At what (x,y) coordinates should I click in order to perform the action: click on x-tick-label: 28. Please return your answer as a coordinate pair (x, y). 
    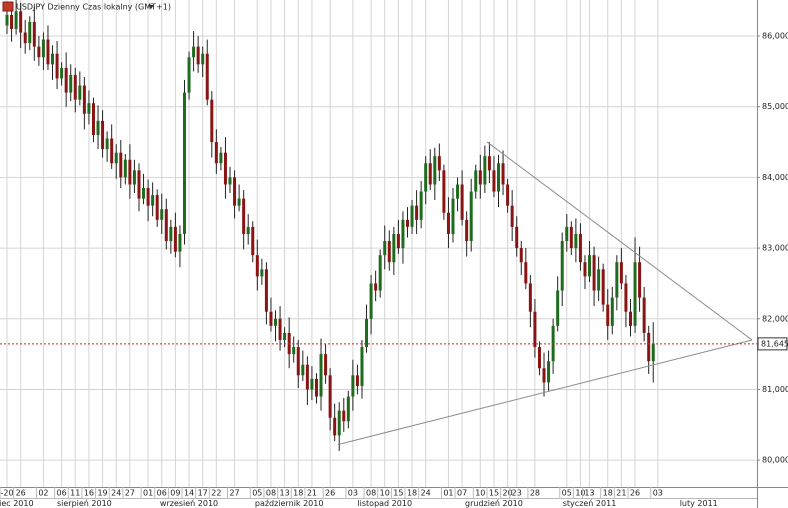
    Looking at the image, I should click on (535, 493).